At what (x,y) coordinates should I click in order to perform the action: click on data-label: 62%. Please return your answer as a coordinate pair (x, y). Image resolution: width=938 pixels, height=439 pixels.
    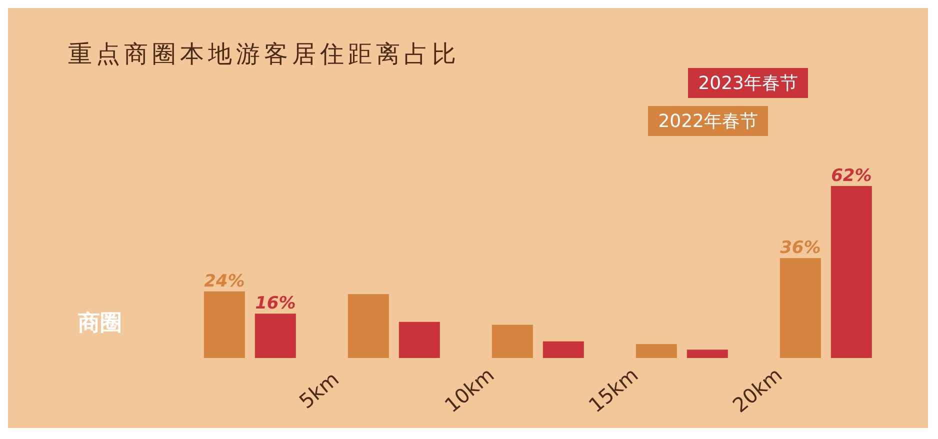
    Looking at the image, I should click on (851, 176).